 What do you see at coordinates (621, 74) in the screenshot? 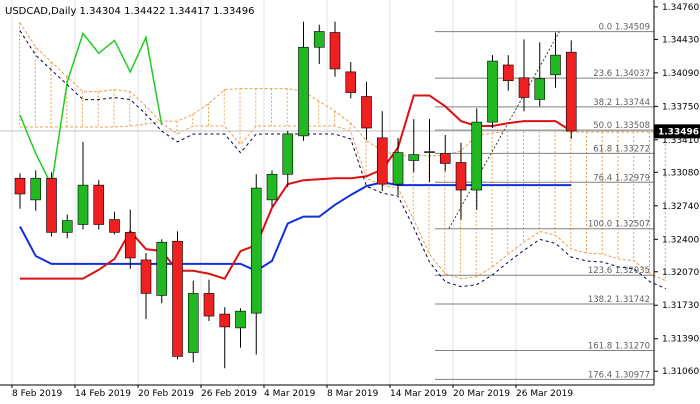
I see `fib-level-label: 23.6 1.34037` at bounding box center [621, 74].